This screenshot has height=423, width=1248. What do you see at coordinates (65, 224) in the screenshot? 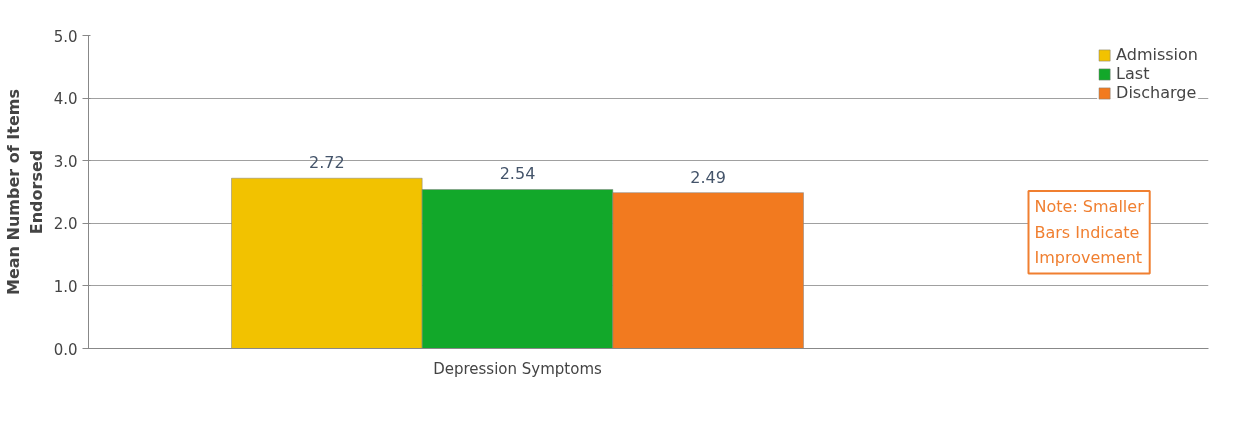
I see `y-tick-label: 2.0` at bounding box center [65, 224].